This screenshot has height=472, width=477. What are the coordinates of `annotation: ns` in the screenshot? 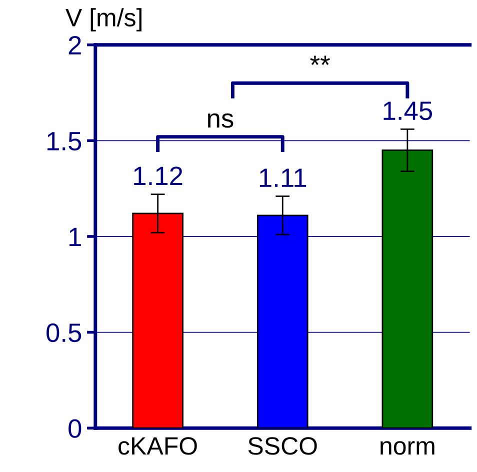 It's located at (221, 120).